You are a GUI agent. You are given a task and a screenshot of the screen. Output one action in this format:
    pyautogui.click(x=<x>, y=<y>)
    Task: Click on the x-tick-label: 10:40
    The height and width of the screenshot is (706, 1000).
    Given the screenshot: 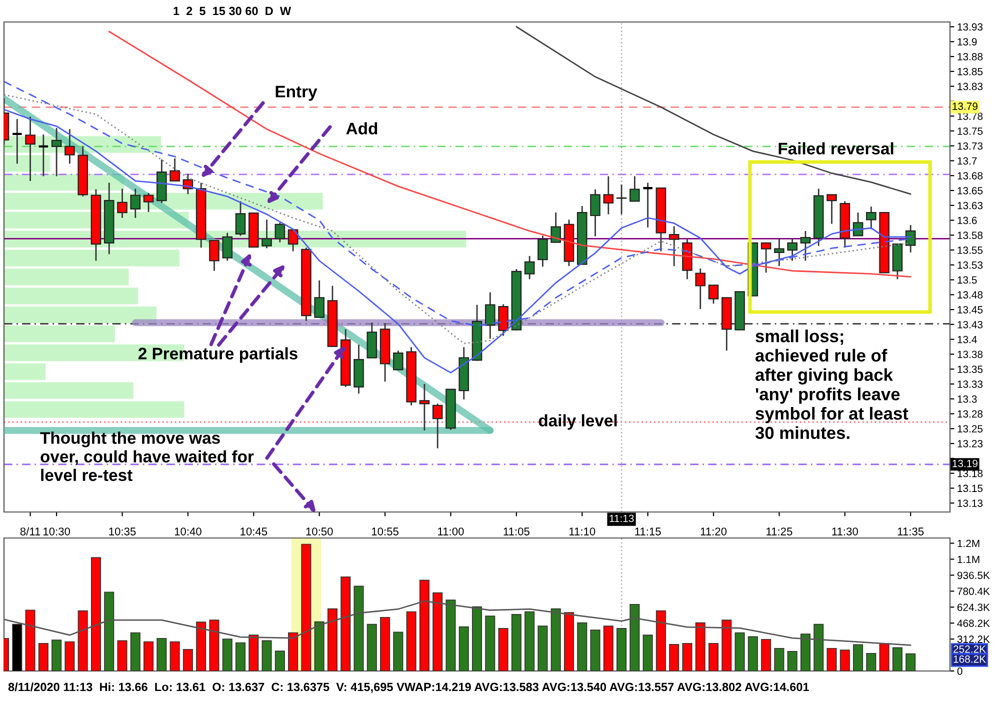 What is the action you would take?
    pyautogui.click(x=188, y=532)
    